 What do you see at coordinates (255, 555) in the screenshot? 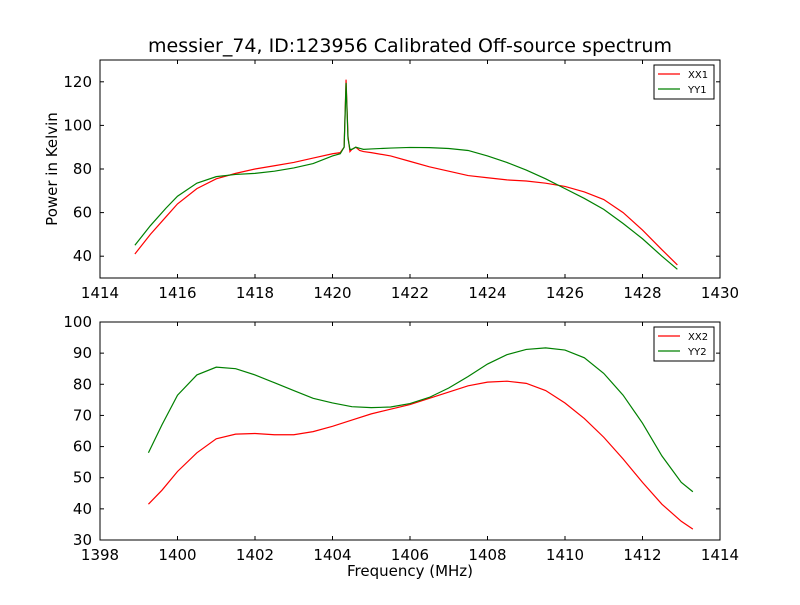
I see `x-tick-label: 1402` at bounding box center [255, 555].